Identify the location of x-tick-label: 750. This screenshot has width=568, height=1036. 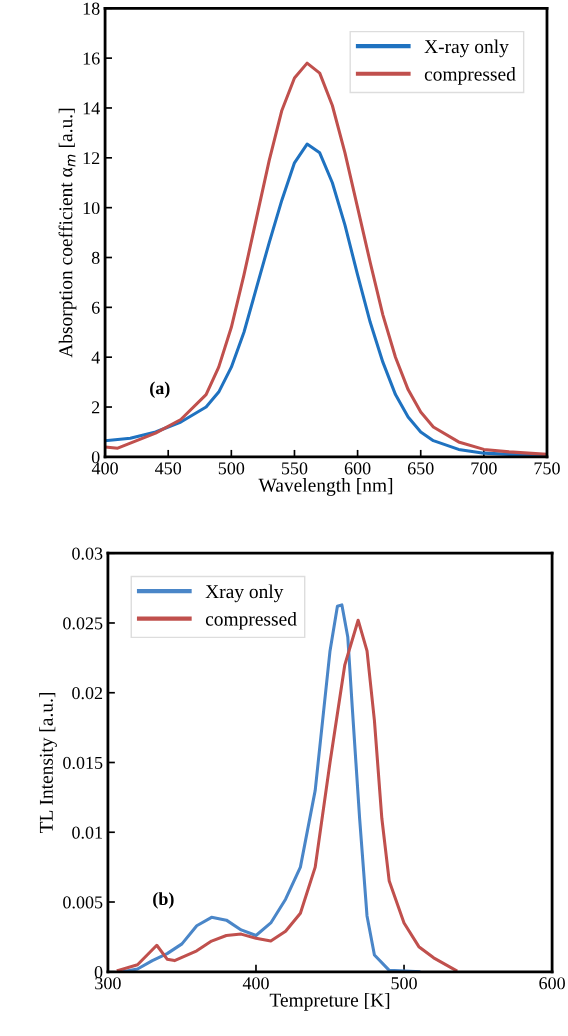
(547, 468).